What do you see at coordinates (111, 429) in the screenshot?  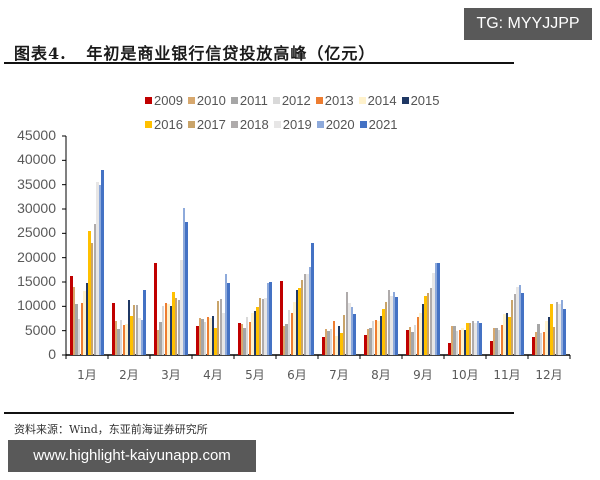 I see `source-note: 资料来源：Wind，东亚前海证券研究所` at bounding box center [111, 429].